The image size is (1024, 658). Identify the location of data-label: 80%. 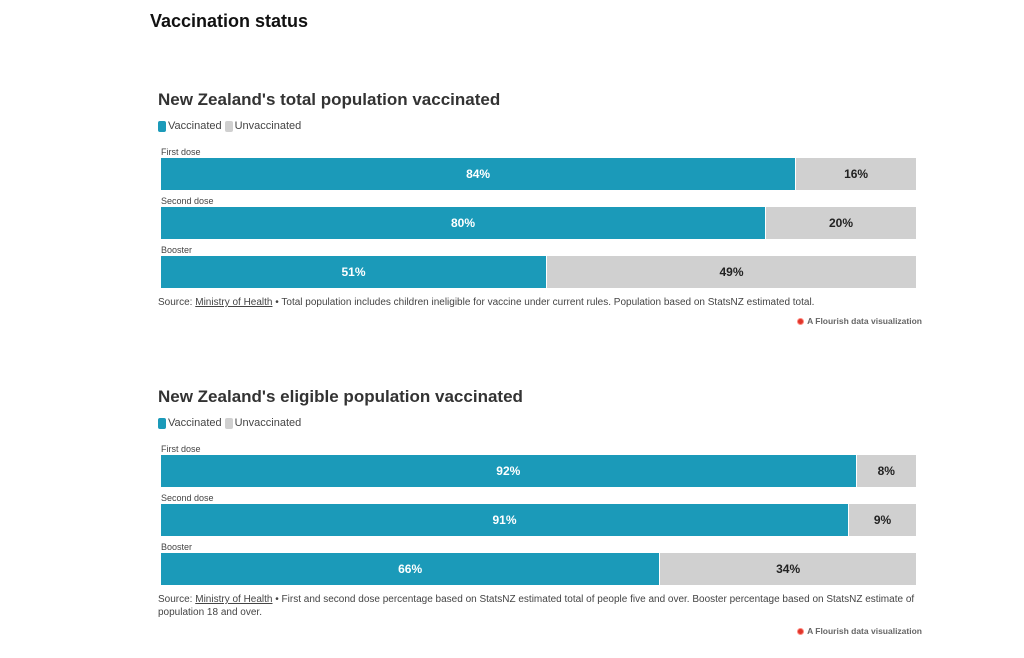
(463, 223).